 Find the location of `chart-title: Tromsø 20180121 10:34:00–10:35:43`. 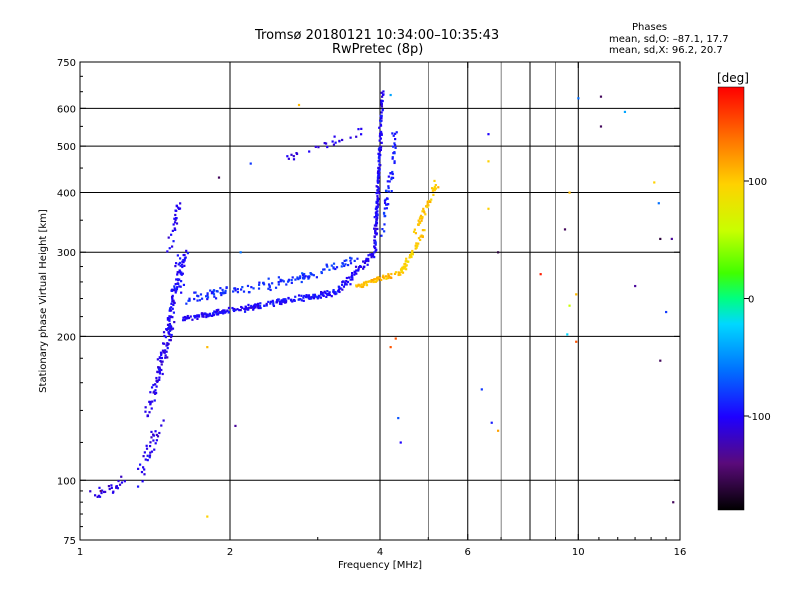

chart-title: Tromsø 20180121 10:34:00–10:35:43 is located at coordinates (377, 35).